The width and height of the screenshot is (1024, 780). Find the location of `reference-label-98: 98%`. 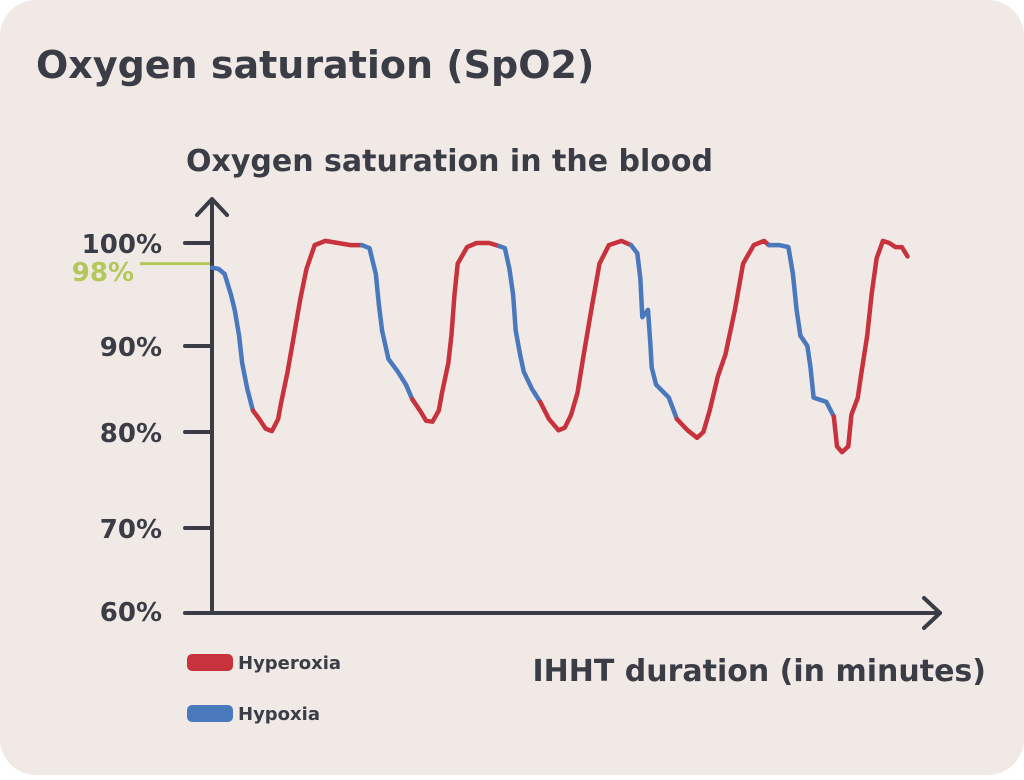

reference-label-98: 98% is located at coordinates (103, 273).